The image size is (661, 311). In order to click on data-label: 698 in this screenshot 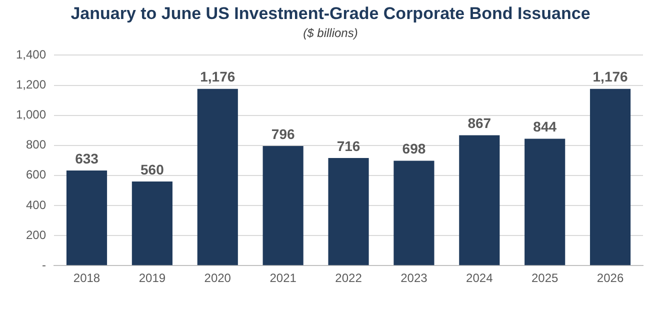, I will do `click(414, 148)`.